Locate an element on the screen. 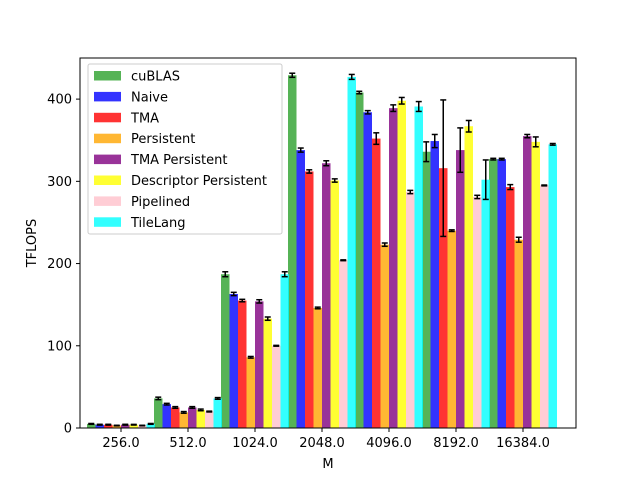 The width and height of the screenshot is (640, 480). x-tick-label: 2048.0 is located at coordinates (322, 443).